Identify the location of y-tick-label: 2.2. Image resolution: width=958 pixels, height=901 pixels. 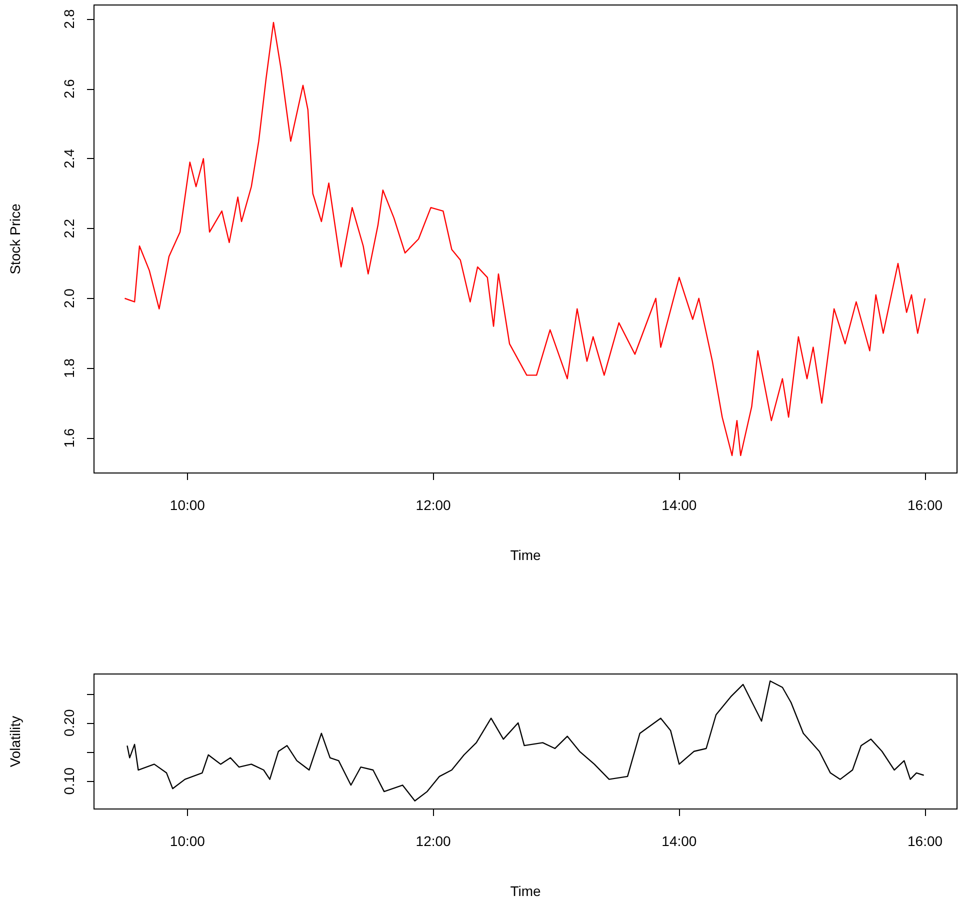
(69, 228).